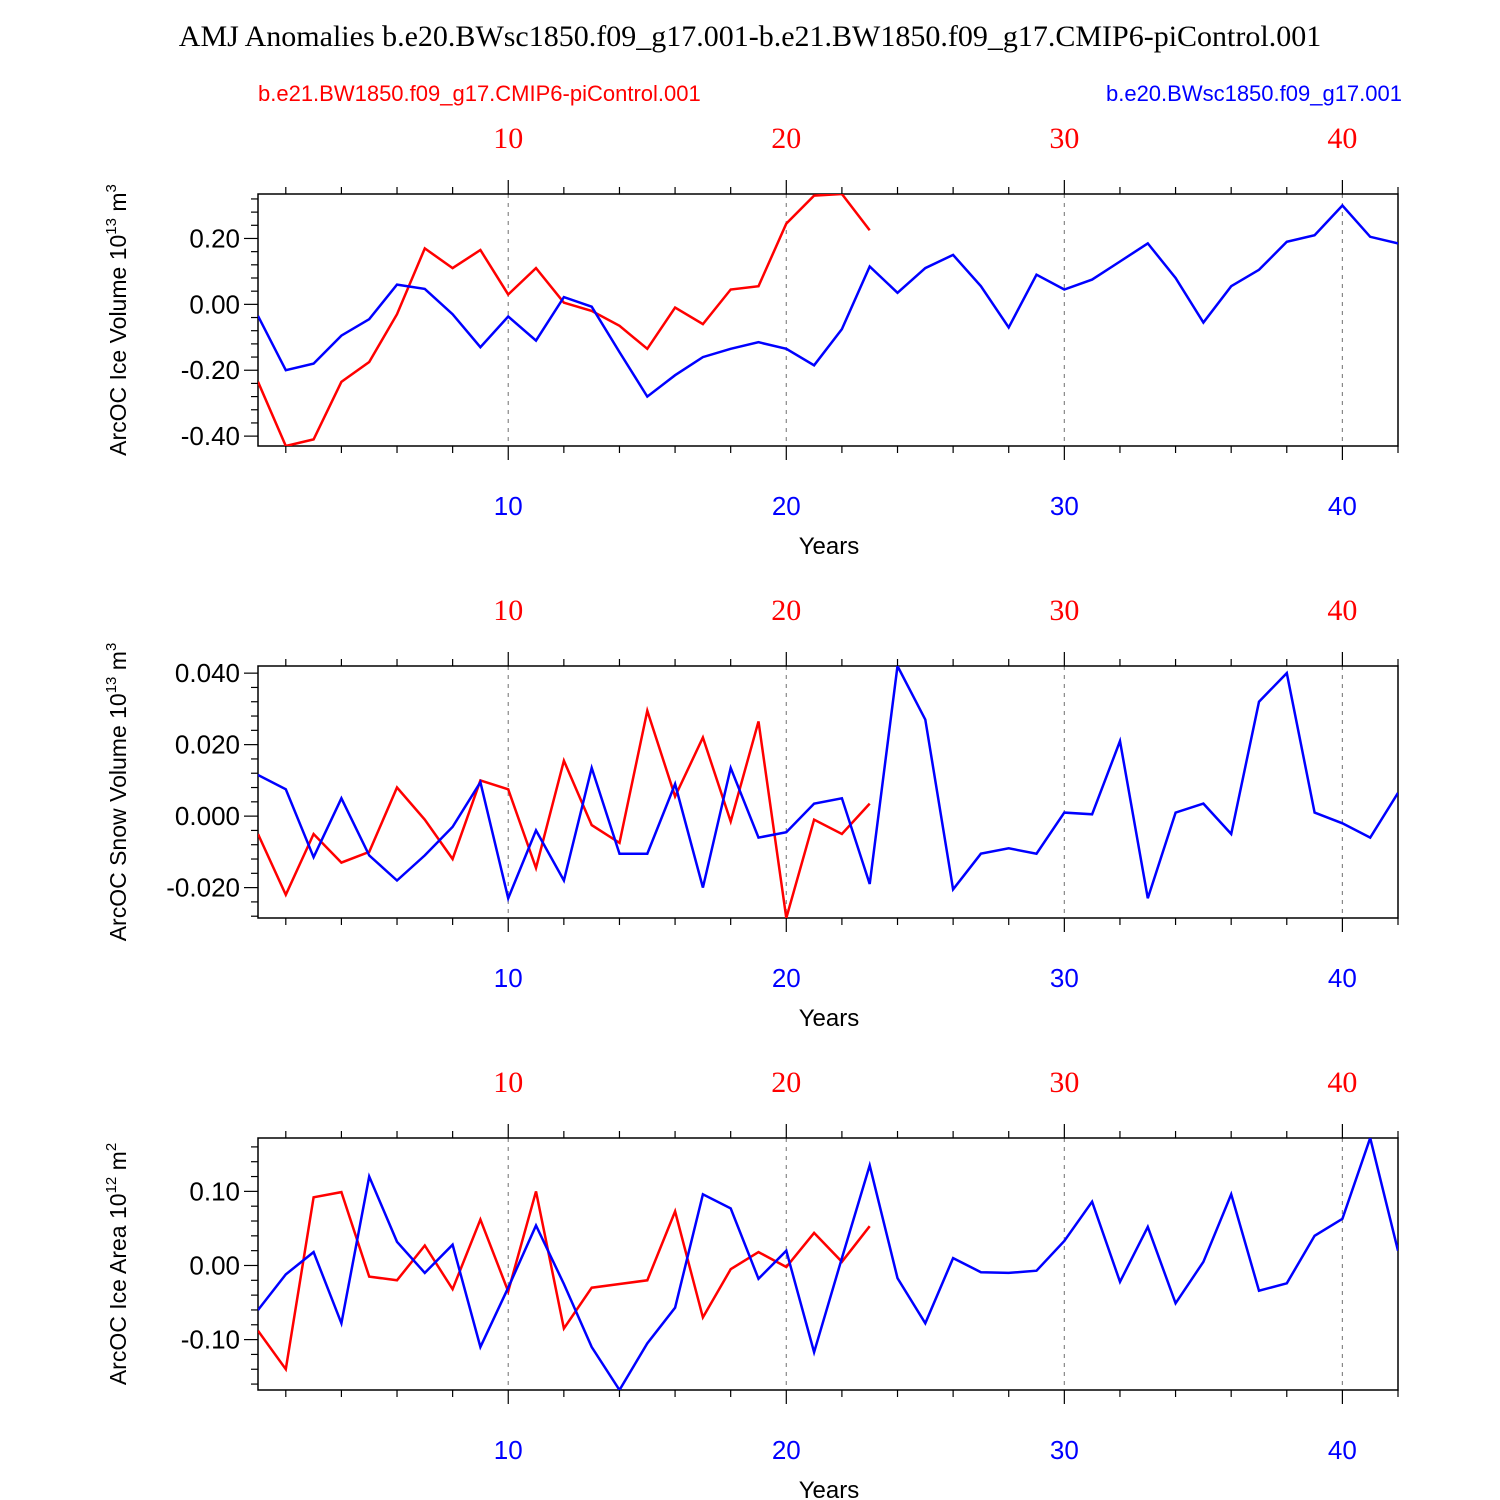 This screenshot has height=1500, width=1500. I want to click on y-tick-label: 0.20, so click(214, 238).